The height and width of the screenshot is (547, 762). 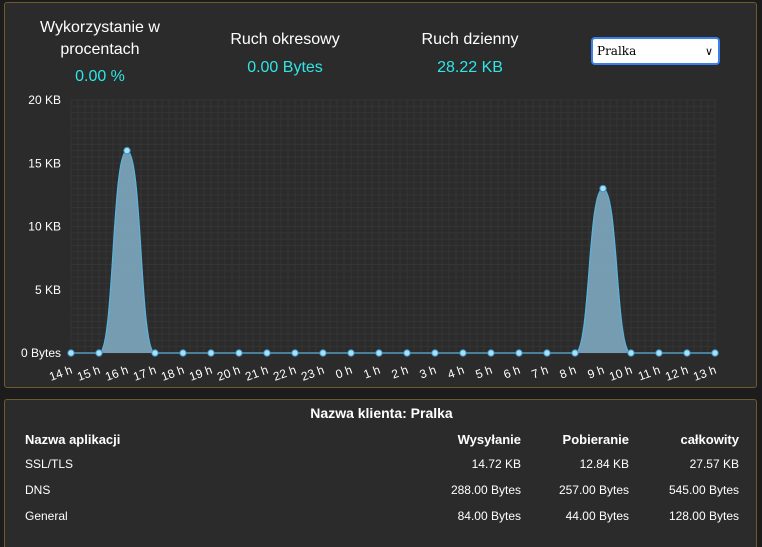 What do you see at coordinates (597, 516) in the screenshot?
I see `download-cell: 44.00 Bytes` at bounding box center [597, 516].